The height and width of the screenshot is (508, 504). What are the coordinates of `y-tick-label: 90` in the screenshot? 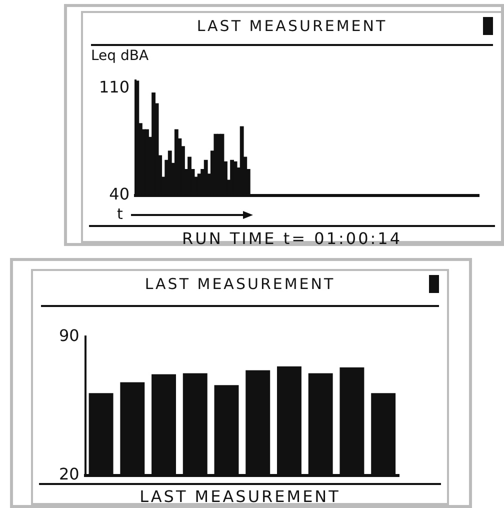 It's located at (69, 335).